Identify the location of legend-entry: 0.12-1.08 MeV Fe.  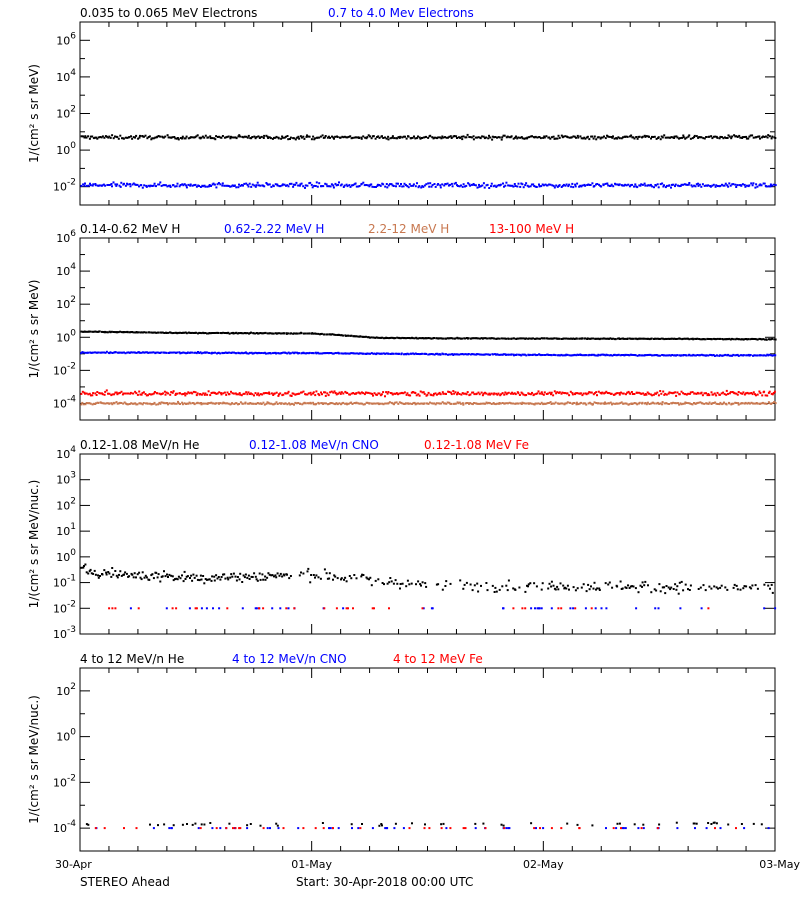
(476, 445).